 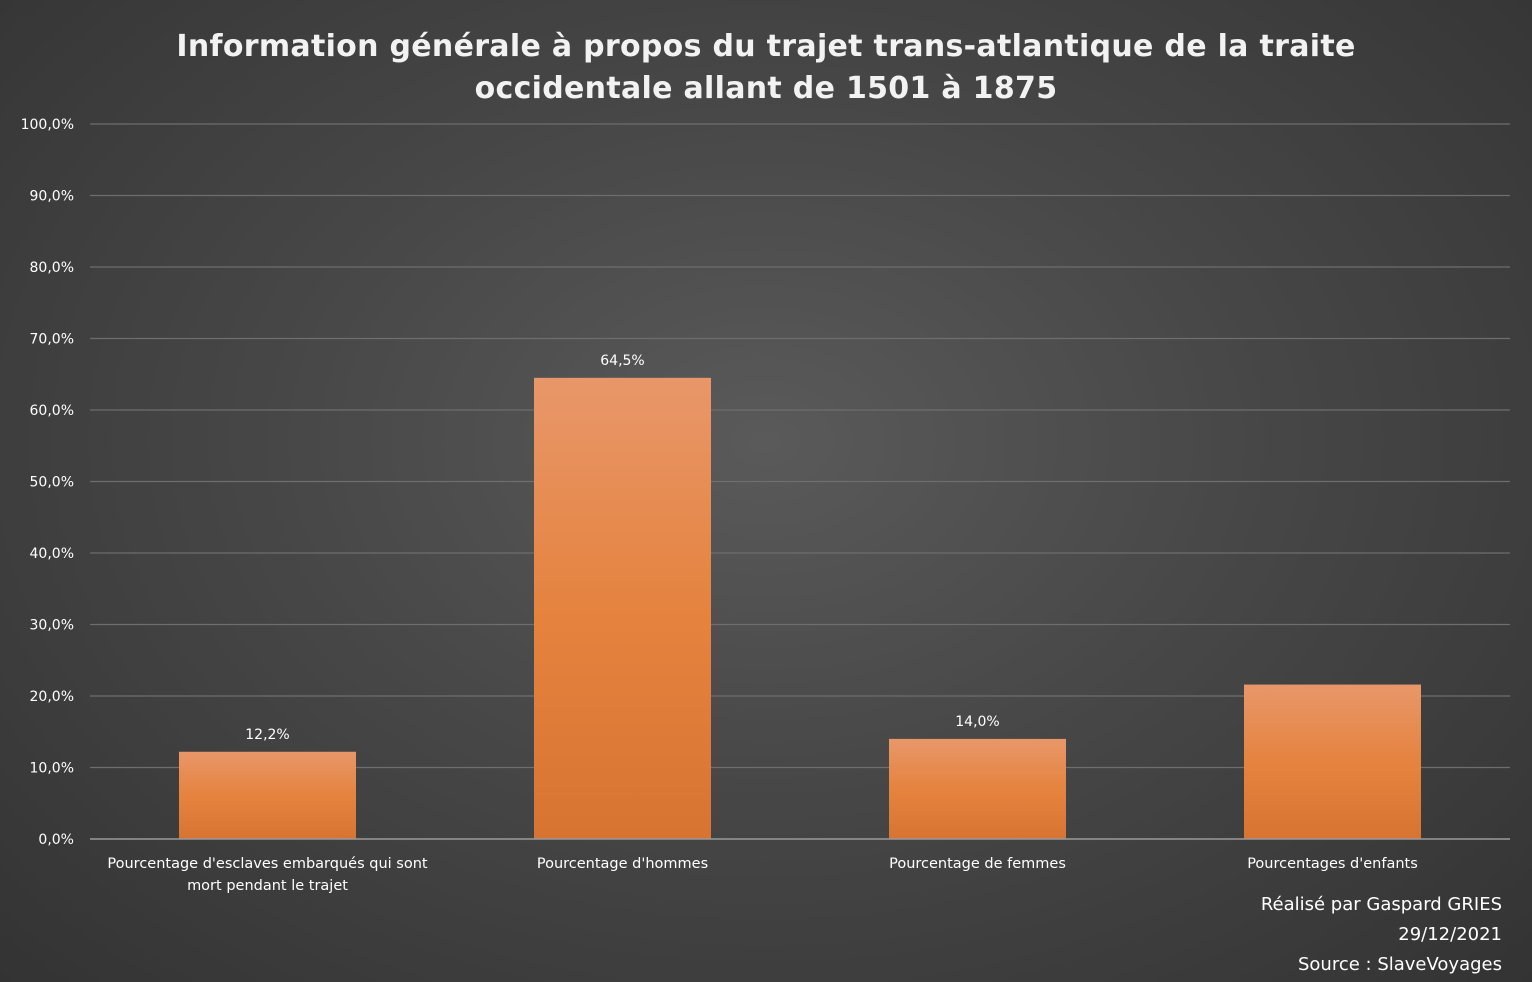 What do you see at coordinates (622, 864) in the screenshot?
I see `x-category-label: Pourcentage d'hommes` at bounding box center [622, 864].